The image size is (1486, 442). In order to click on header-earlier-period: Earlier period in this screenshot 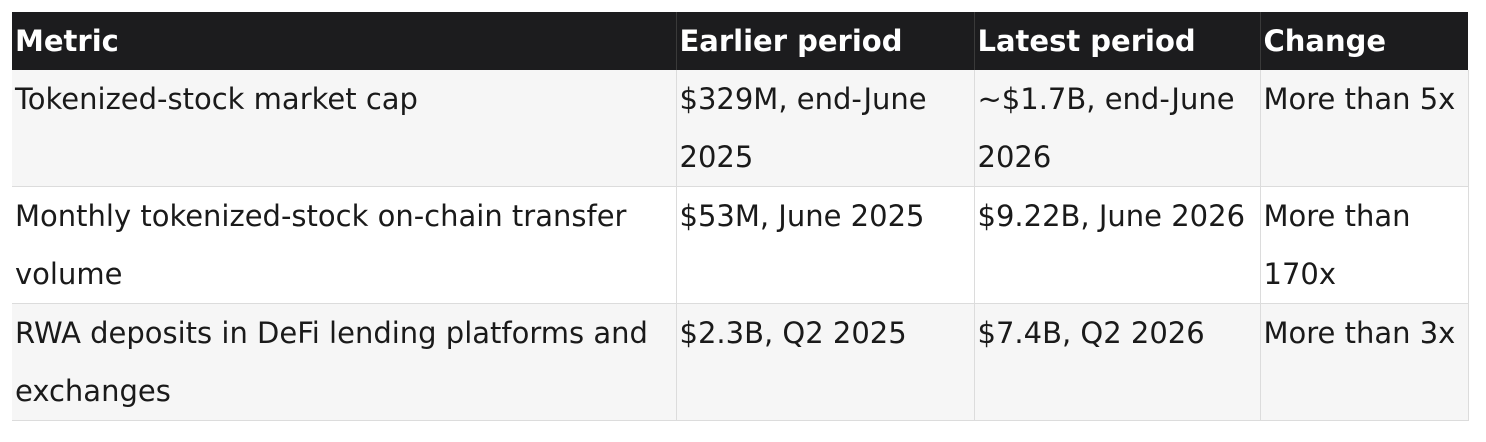, I will do `click(825, 41)`.